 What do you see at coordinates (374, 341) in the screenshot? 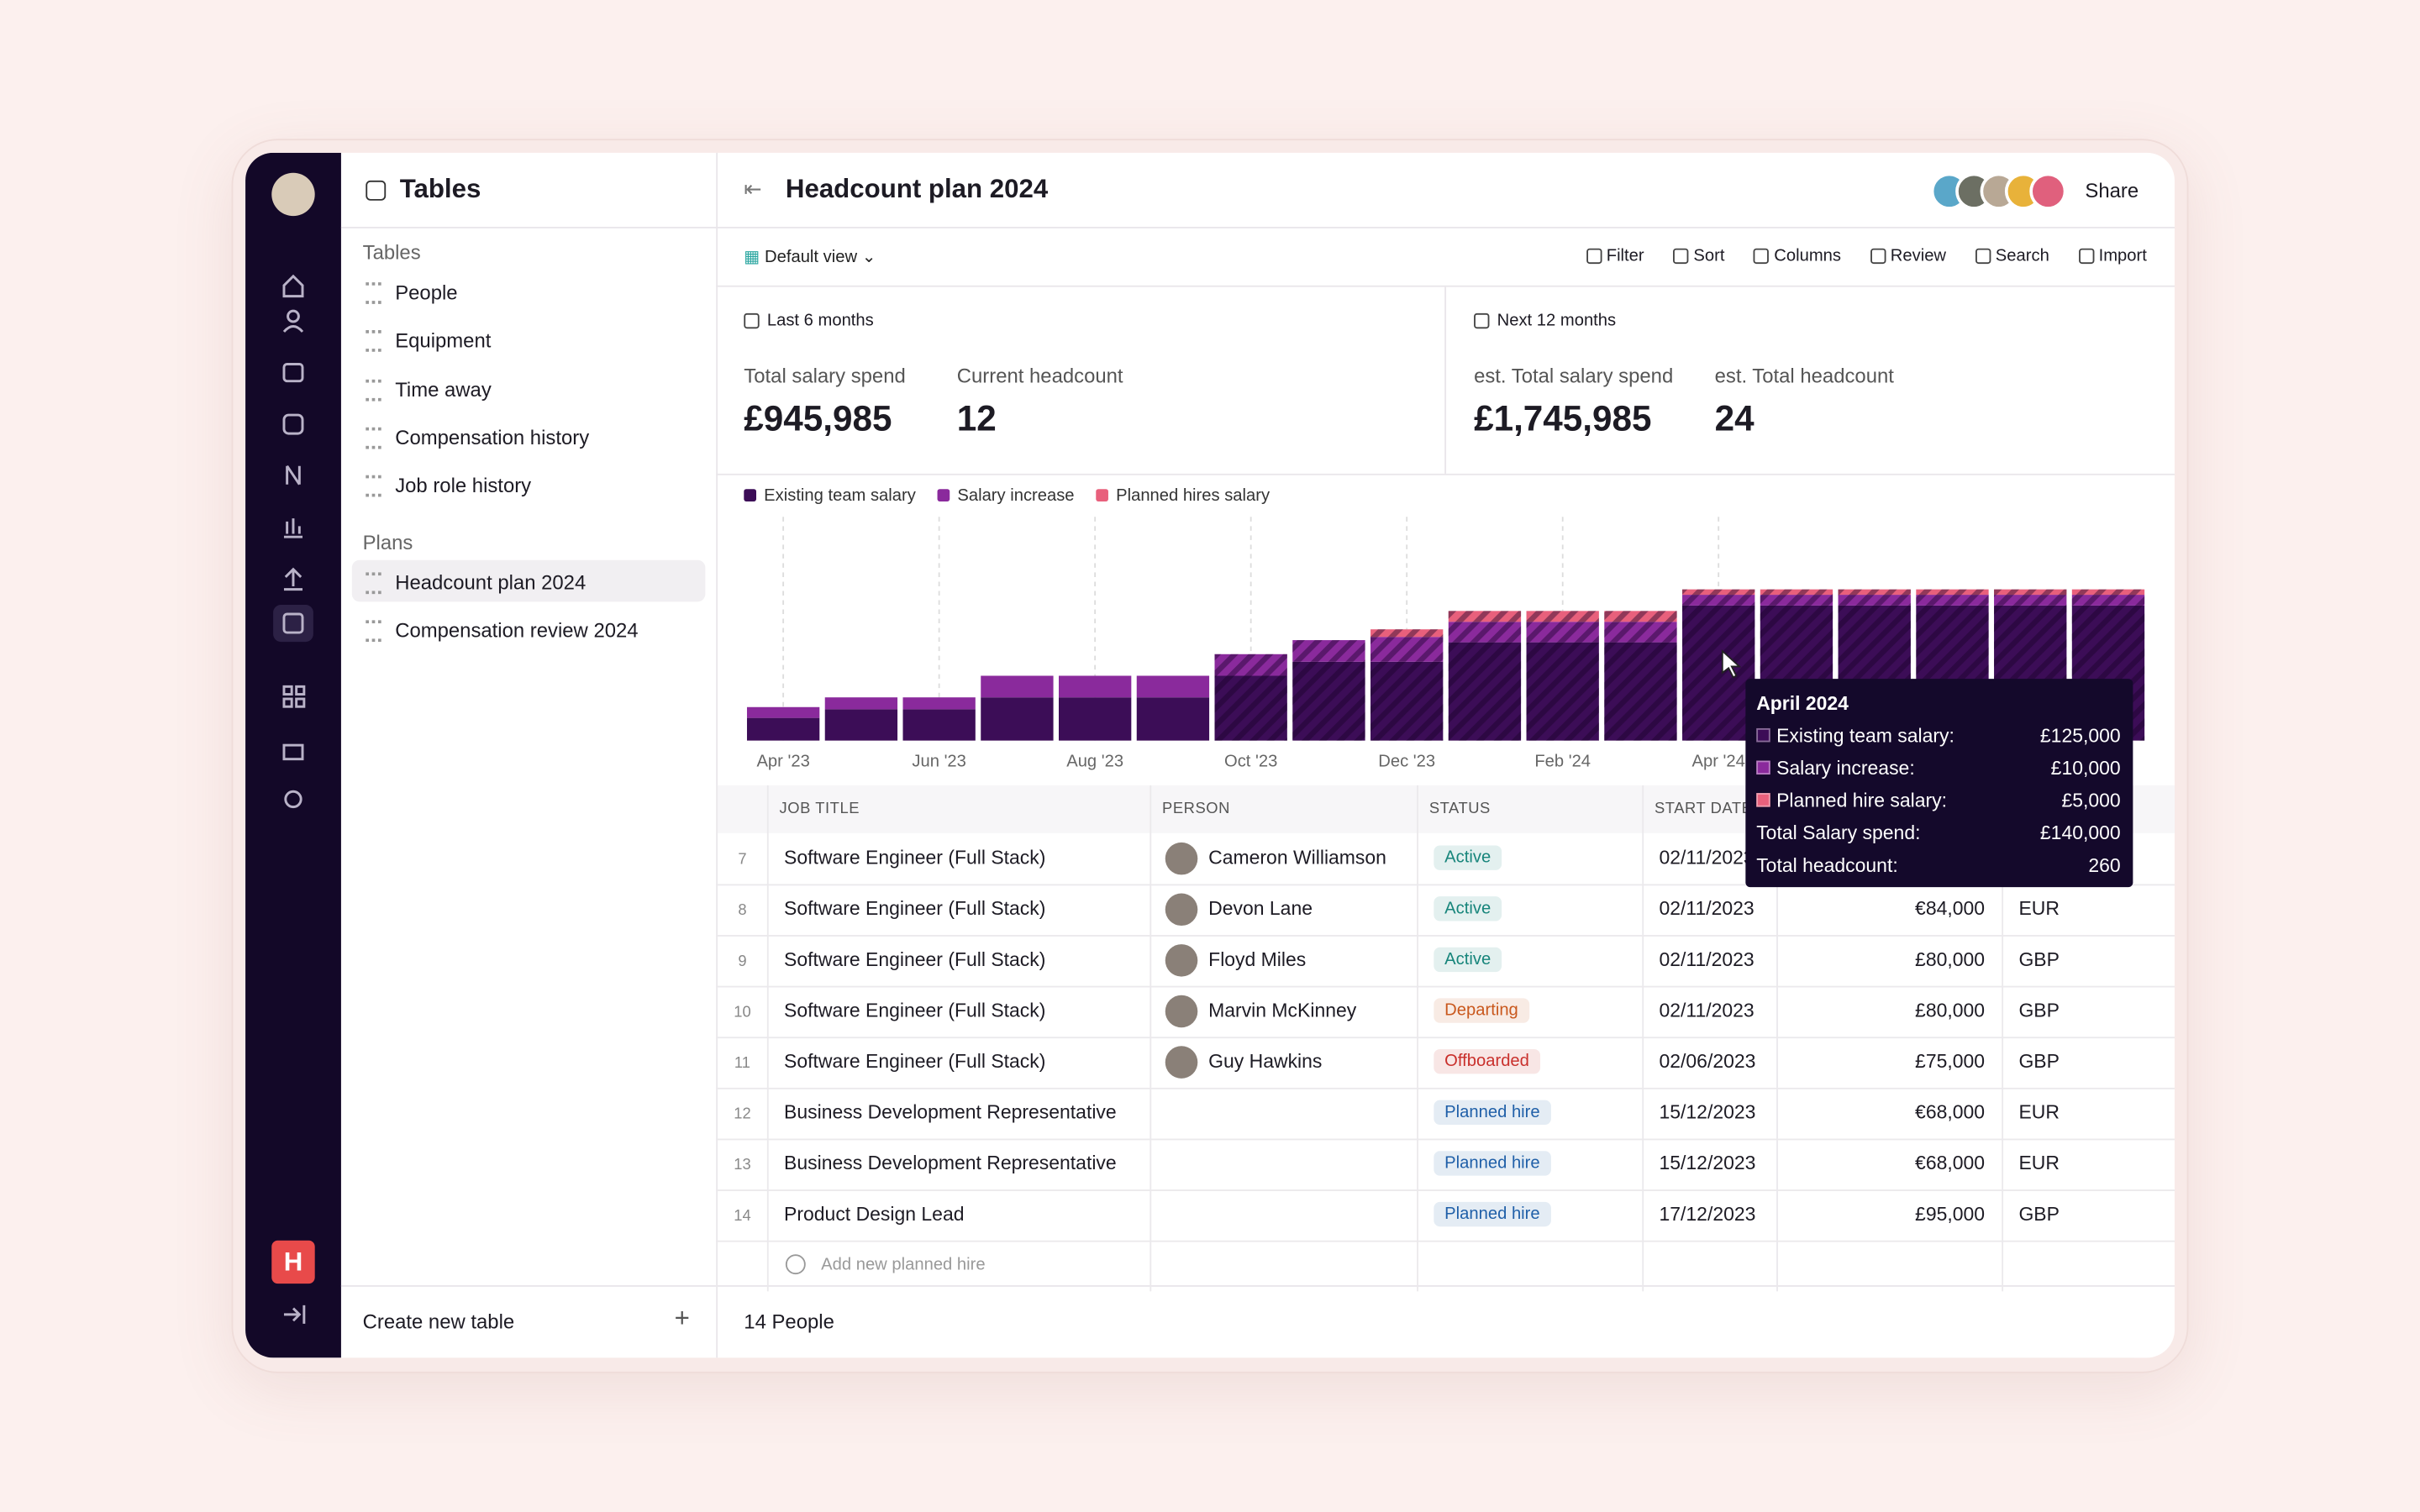
I see `item-icon` at bounding box center [374, 341].